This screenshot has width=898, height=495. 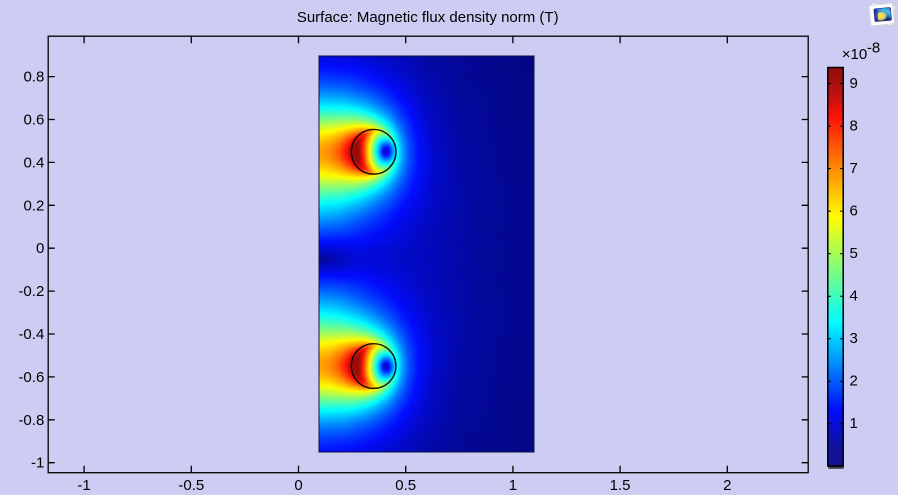 What do you see at coordinates (873, 47) in the screenshot?
I see `svg-text: -8` at bounding box center [873, 47].